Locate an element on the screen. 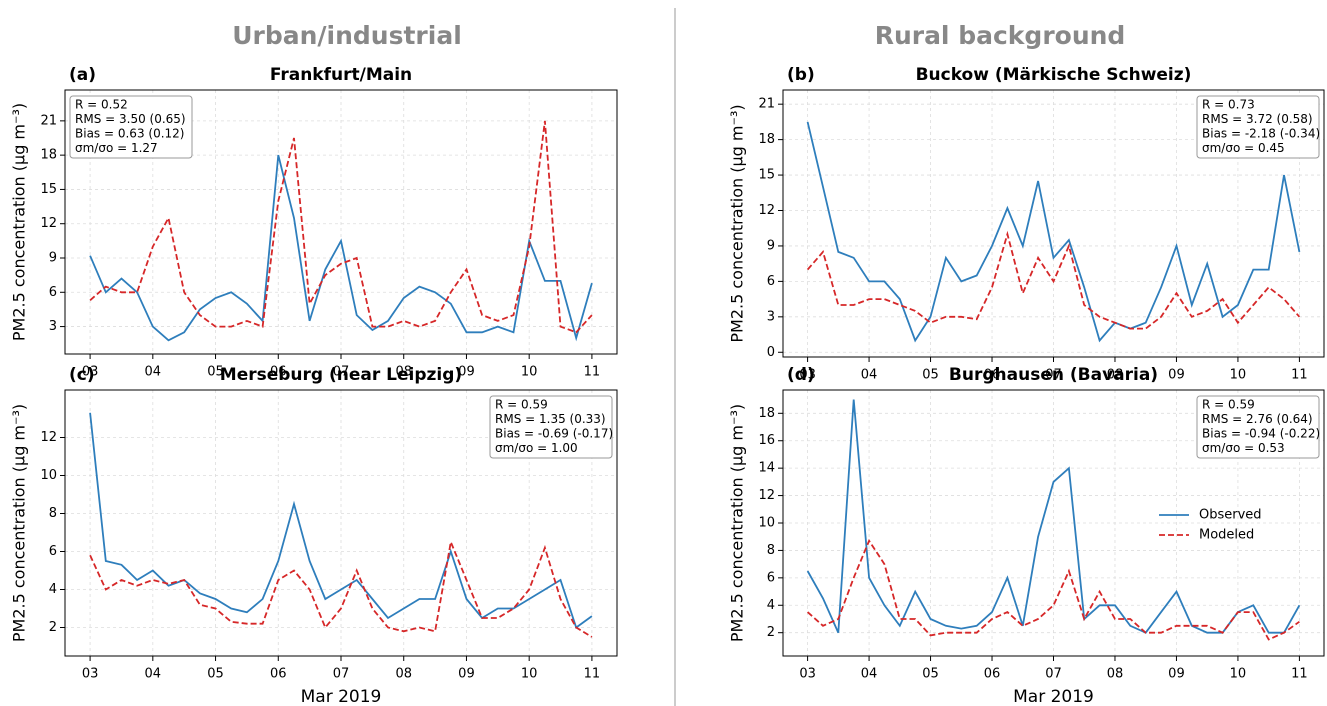  panel-title: Frankfurt/Main is located at coordinates (341, 75).